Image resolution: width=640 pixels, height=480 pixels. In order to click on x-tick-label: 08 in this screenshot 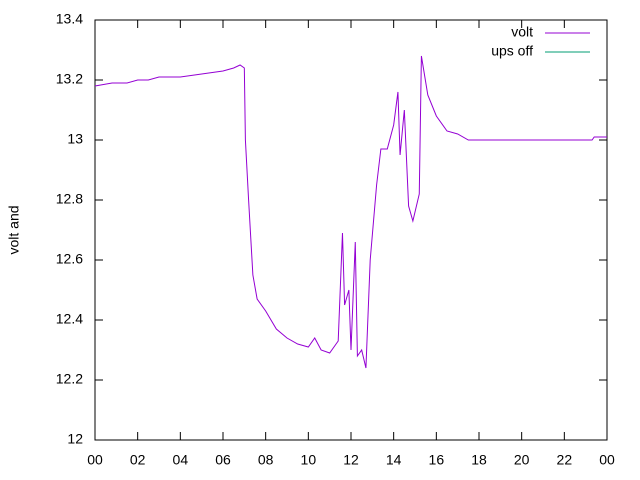, I will do `click(266, 460)`.